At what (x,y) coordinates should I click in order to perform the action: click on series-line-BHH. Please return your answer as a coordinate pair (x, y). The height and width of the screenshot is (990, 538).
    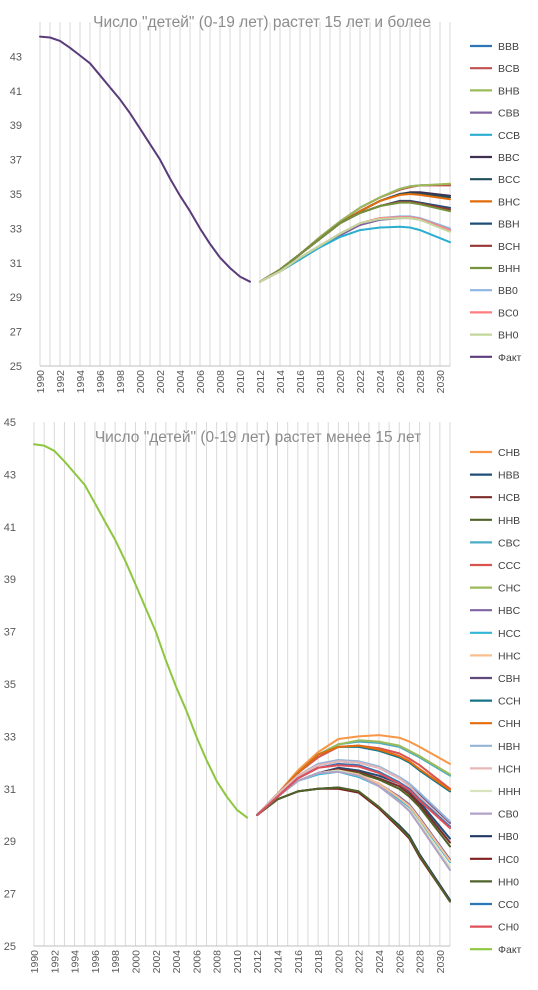
    Looking at the image, I should click on (355, 242).